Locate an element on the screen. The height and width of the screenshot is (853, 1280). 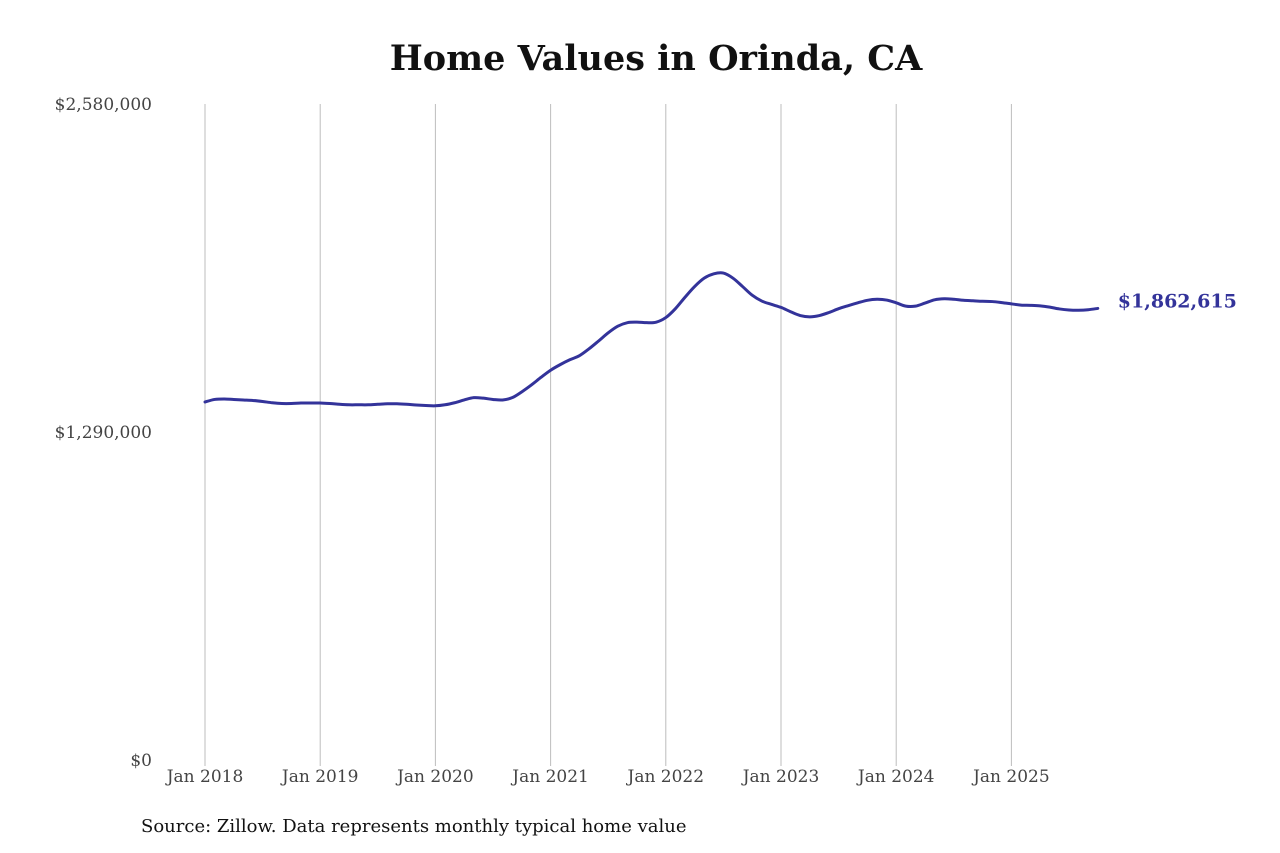
x-tick-label: Jan 2024 is located at coordinates (895, 777).